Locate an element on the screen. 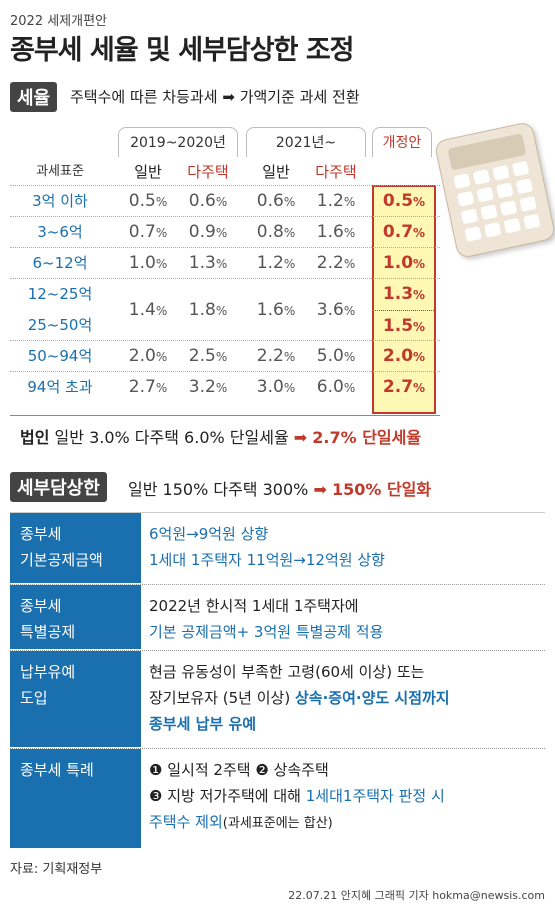 This screenshot has height=907, width=555. revised-rate-cell: 1.3% is located at coordinates (404, 294).